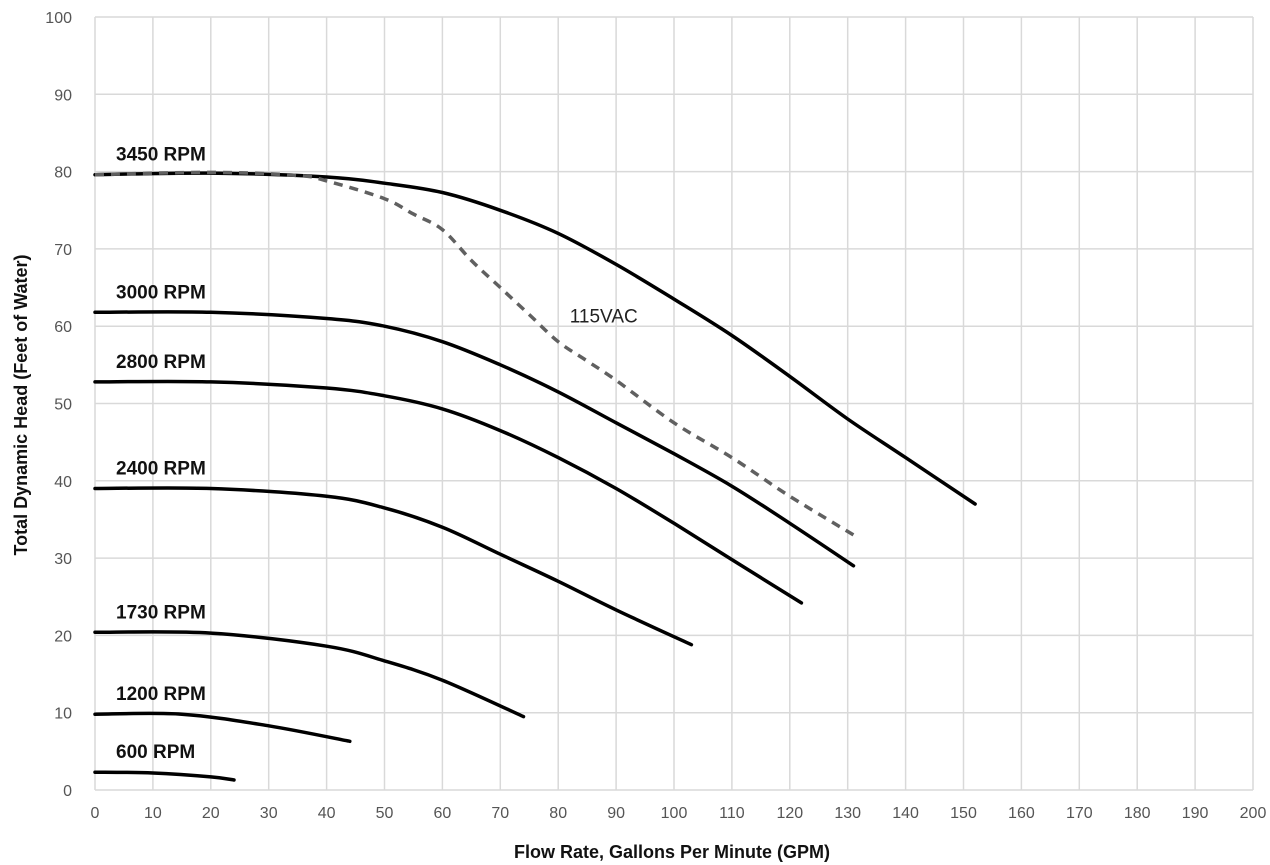  What do you see at coordinates (63, 173) in the screenshot?
I see `y-tick-label: 80` at bounding box center [63, 173].